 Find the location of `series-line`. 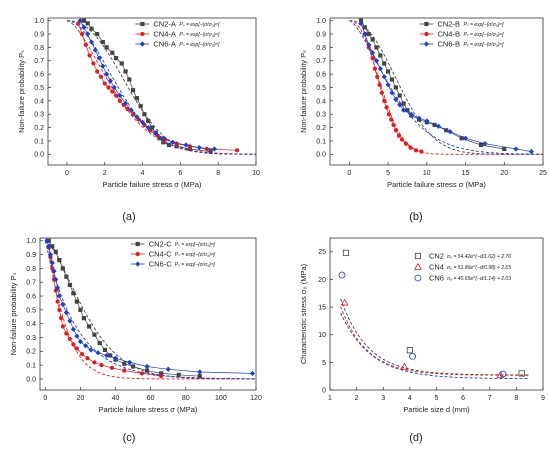

series-line is located at coordinates (391, 87).